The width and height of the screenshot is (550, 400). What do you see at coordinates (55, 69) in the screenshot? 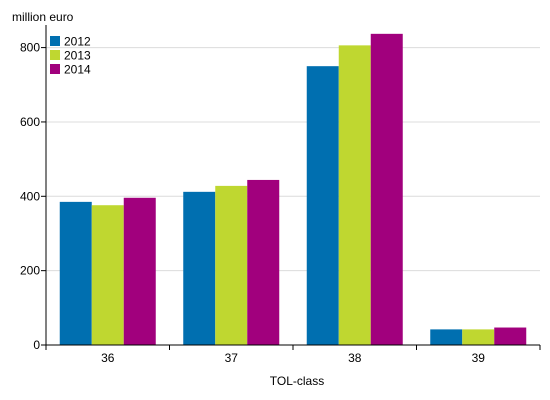
I see `legend-swatch-2014` at bounding box center [55, 69].